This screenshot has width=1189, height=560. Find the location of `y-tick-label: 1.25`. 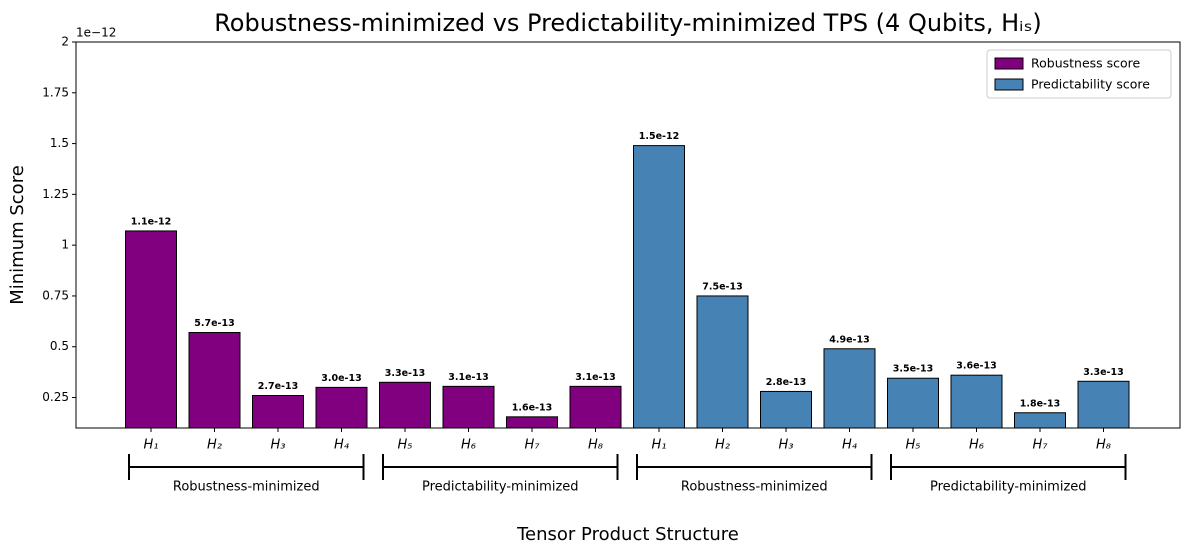

y-tick-label: 1.25 is located at coordinates (55, 194).